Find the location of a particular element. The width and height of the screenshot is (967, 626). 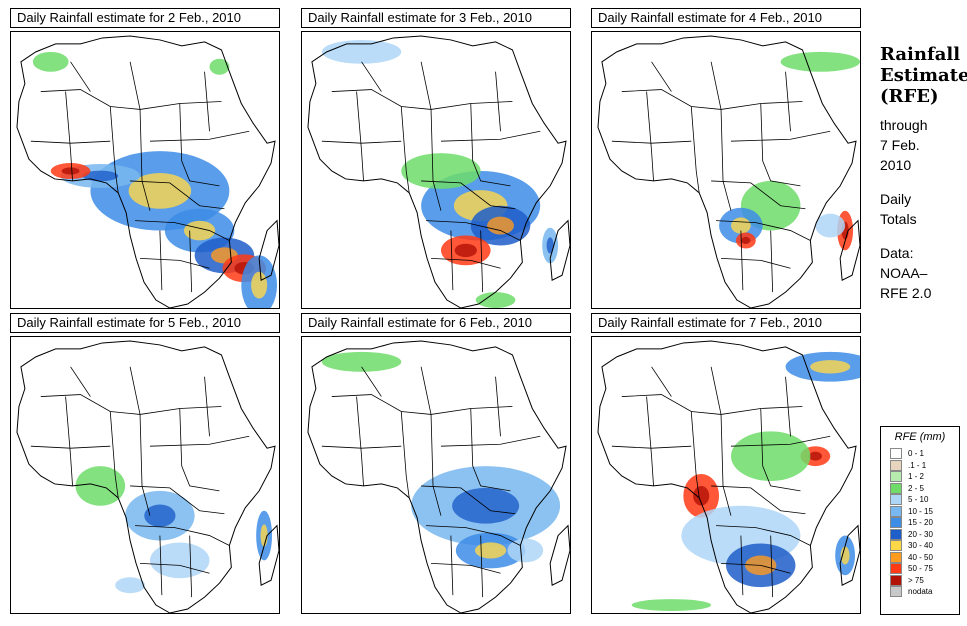

africa-landmass is located at coordinates (727, 171).